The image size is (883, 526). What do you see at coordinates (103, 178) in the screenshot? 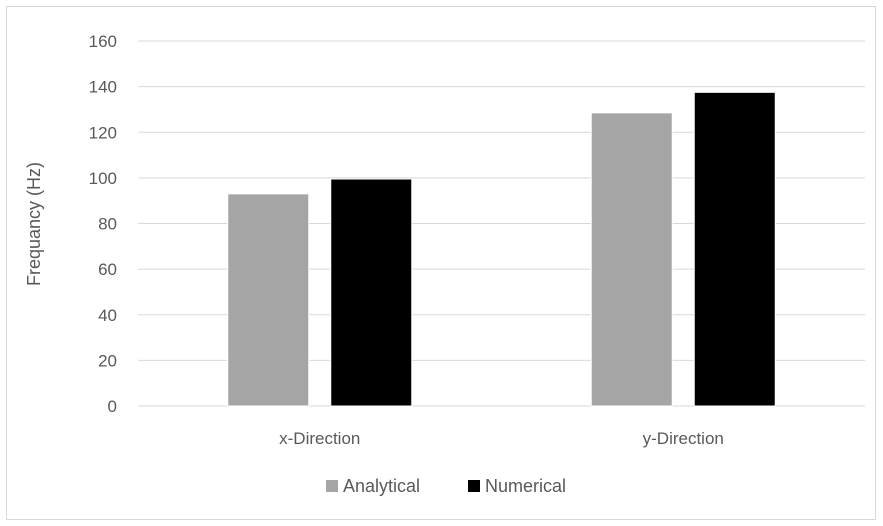
I see `y-tick-label: 100` at bounding box center [103, 178].